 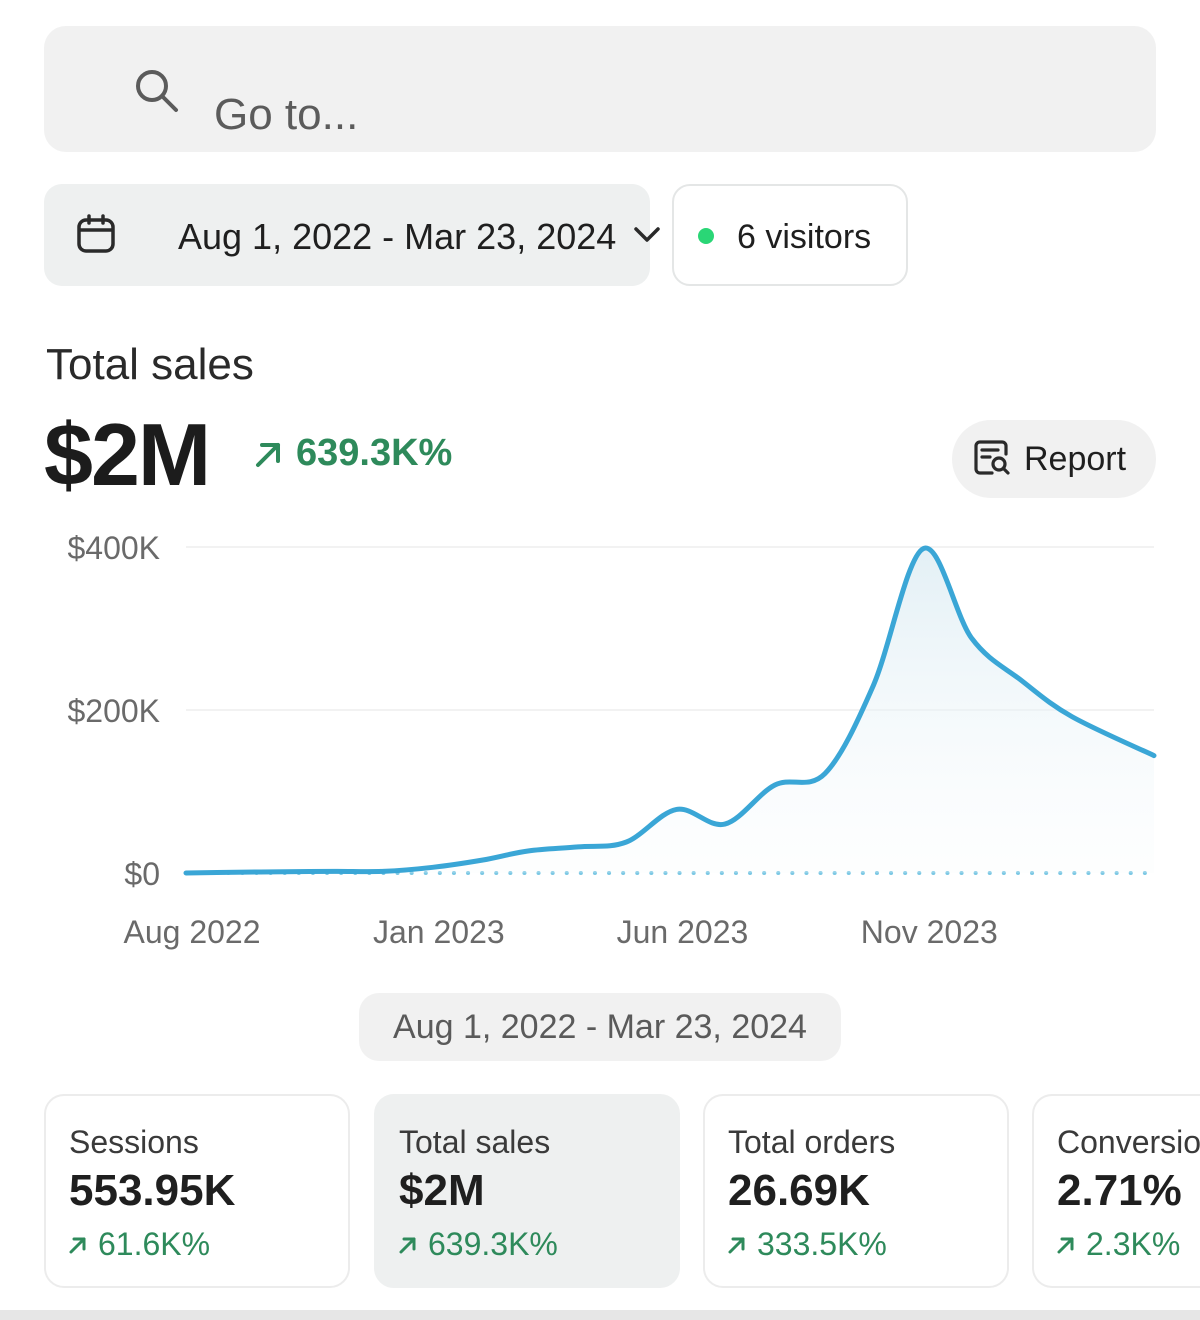 What do you see at coordinates (439, 932) in the screenshot?
I see `x-tick-label: Jan 2023` at bounding box center [439, 932].